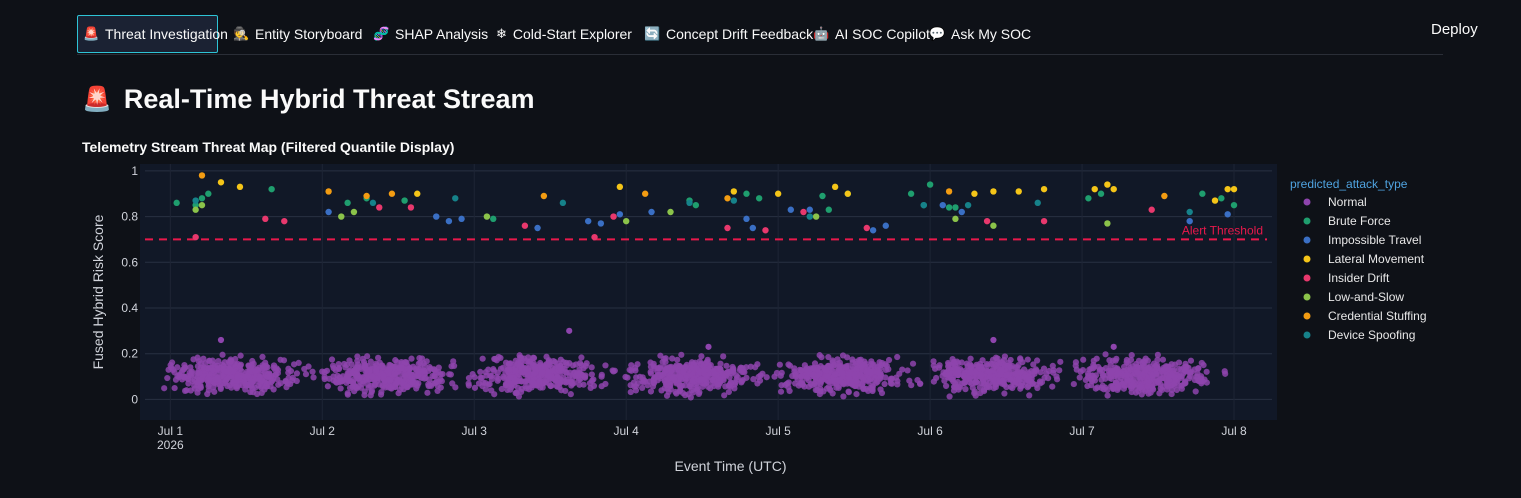 This screenshot has height=498, width=1521. What do you see at coordinates (726, 34) in the screenshot?
I see `tab-concept-drift-feedback: 🔄 Concept Drift Feedback` at bounding box center [726, 34].